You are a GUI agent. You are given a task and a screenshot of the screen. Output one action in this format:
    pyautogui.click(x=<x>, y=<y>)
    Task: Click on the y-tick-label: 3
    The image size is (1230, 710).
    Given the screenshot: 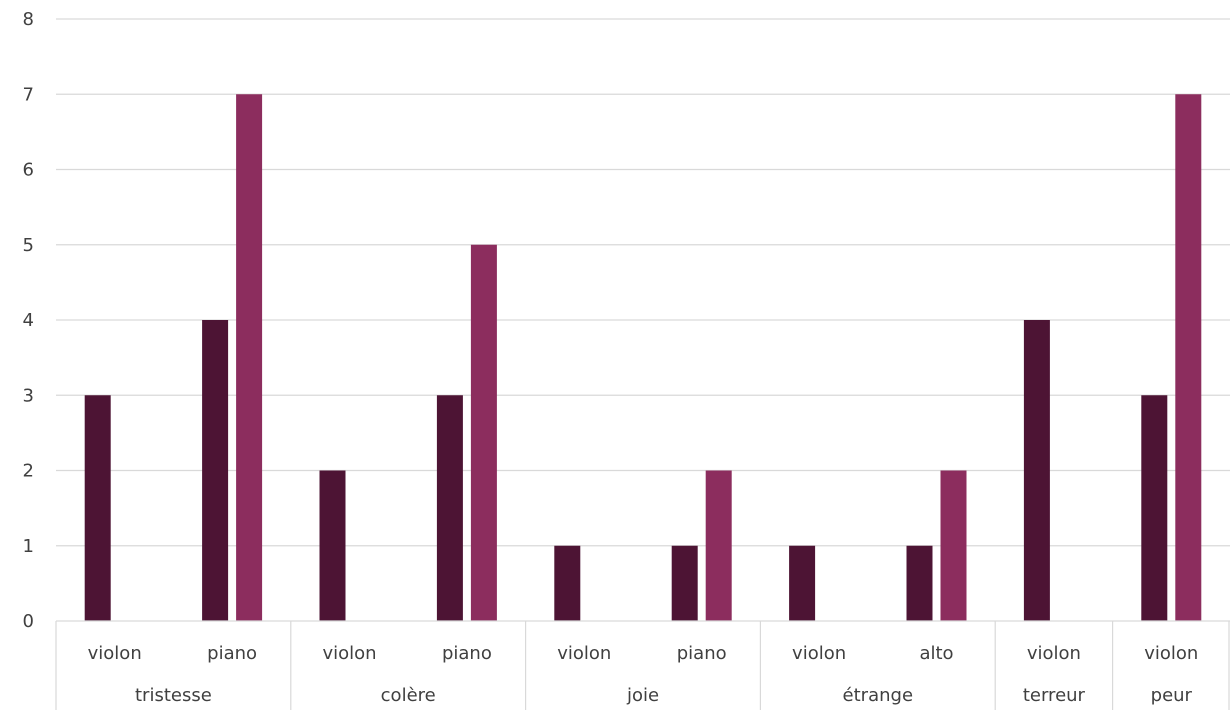 What is the action you would take?
    pyautogui.click(x=28, y=395)
    